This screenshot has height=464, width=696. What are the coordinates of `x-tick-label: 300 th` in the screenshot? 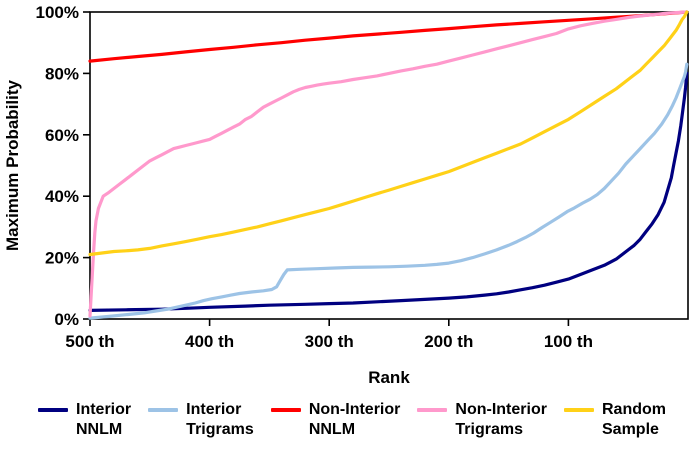 It's located at (329, 341).